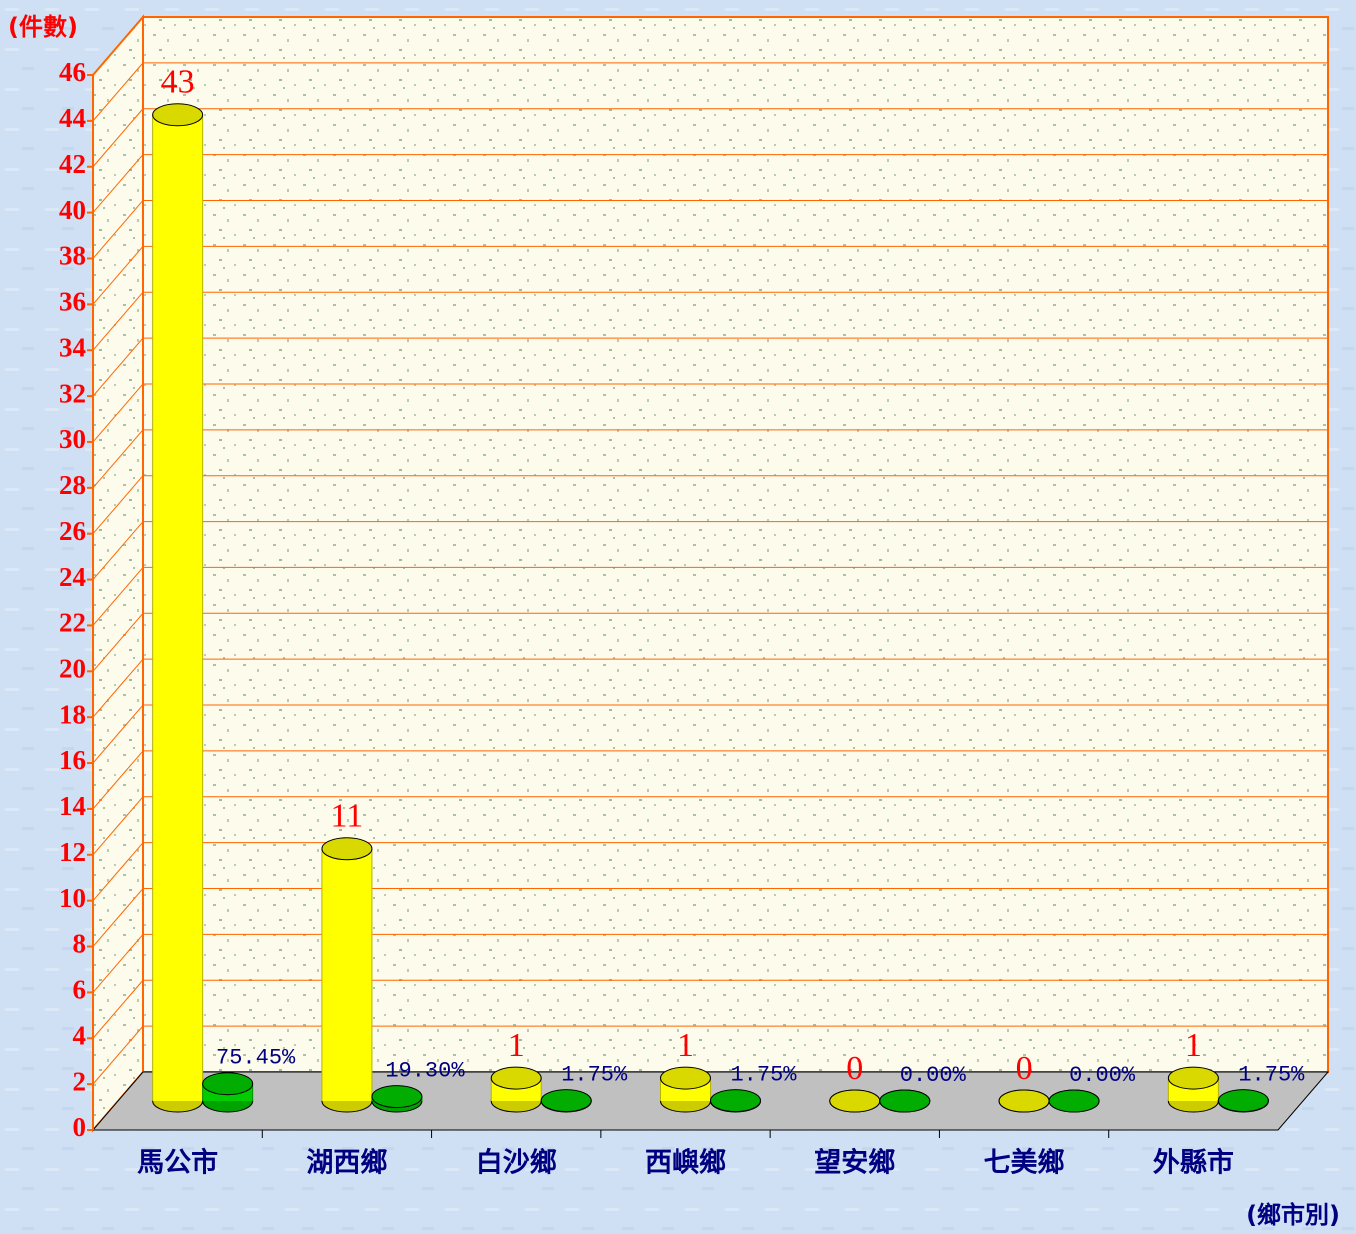 The width and height of the screenshot is (1356, 1234). Describe the element at coordinates (80, 990) in the screenshot. I see `y-tick-label: 6` at that location.